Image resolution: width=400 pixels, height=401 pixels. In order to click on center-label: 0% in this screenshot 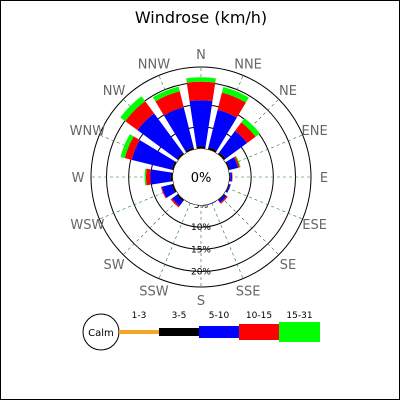, I will do `click(201, 178)`.